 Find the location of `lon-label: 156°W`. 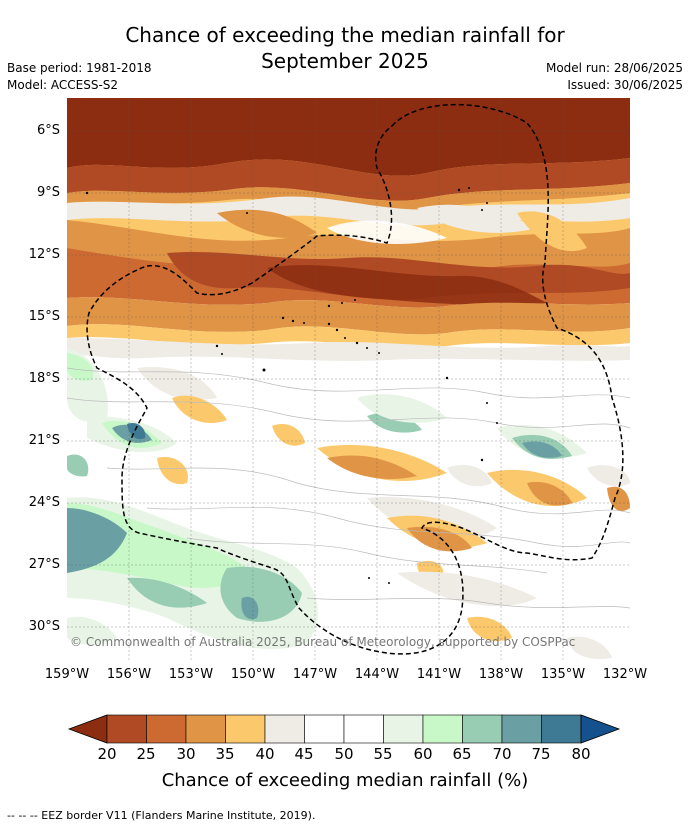

lon-label: 156°W is located at coordinates (129, 674).